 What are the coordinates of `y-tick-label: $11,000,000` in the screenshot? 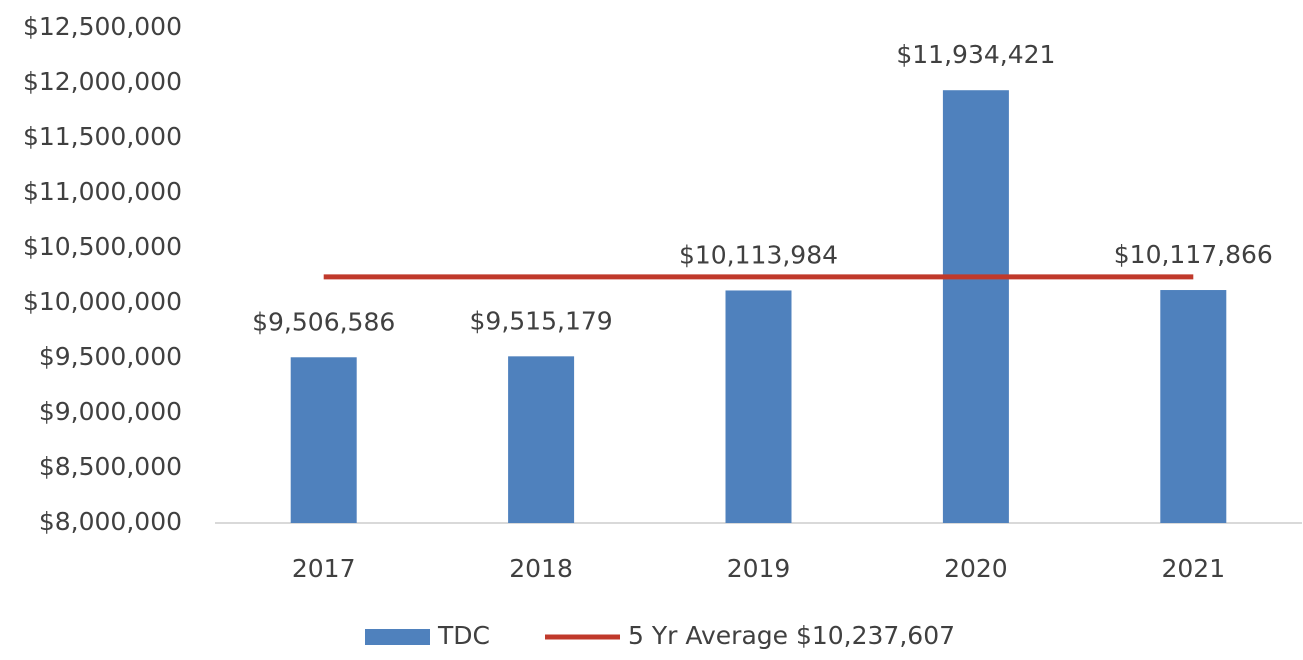 It's located at (102, 191).